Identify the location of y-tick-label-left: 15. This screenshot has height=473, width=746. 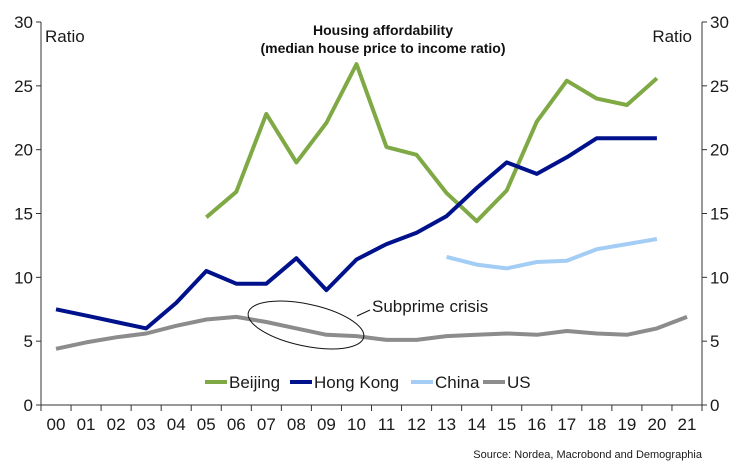
(23, 214).